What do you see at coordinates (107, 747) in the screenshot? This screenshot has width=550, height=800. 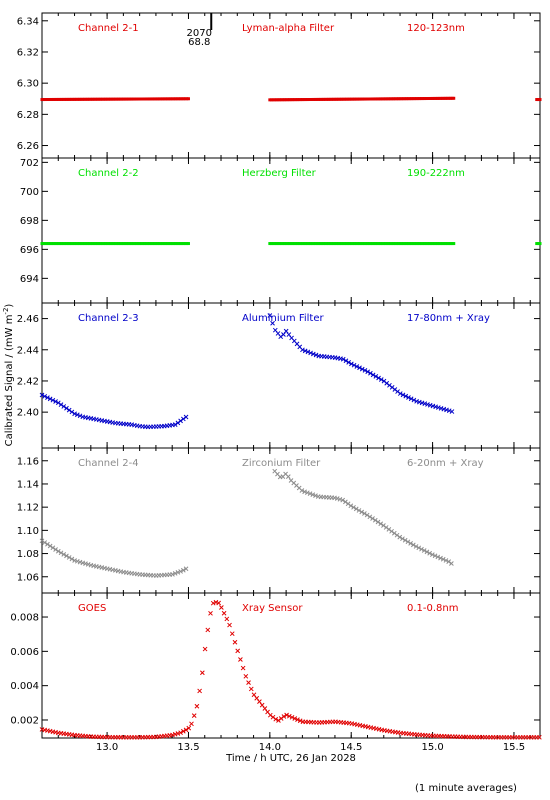 I see `x-tick-label: 13.0` at bounding box center [107, 747].